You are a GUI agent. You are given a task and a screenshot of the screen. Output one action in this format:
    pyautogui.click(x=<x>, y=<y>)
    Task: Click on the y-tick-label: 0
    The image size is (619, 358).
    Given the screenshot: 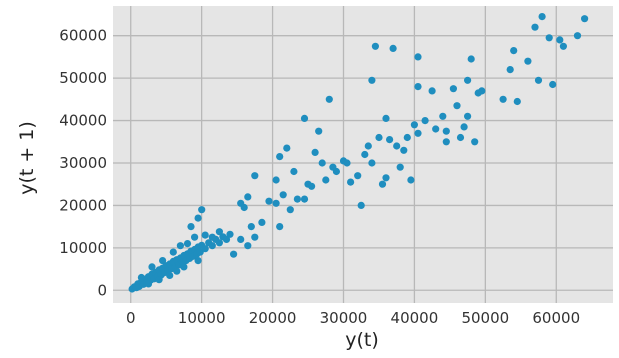 What is the action you would take?
    pyautogui.click(x=102, y=290)
    